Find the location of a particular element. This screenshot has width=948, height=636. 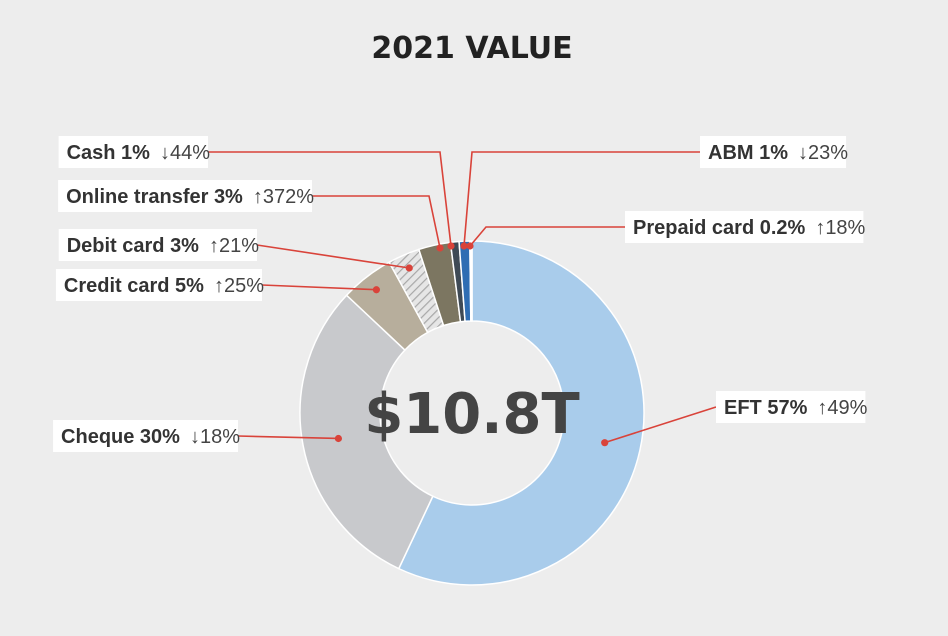

label-text: Cash 1% ↓44% is located at coordinates (139, 153).